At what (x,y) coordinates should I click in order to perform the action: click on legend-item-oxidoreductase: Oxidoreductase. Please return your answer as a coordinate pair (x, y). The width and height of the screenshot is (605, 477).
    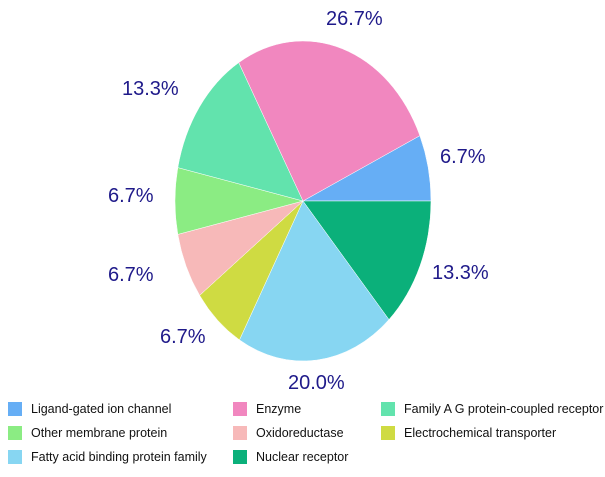
    Looking at the image, I should click on (288, 433).